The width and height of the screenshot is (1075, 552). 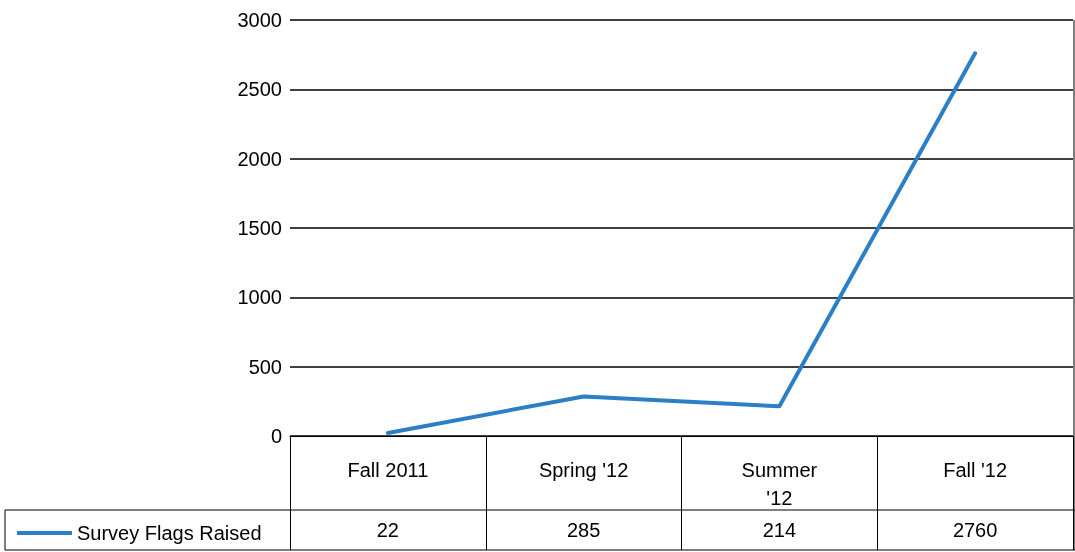 What do you see at coordinates (169, 533) in the screenshot?
I see `legend-label: Survey Flags Raised` at bounding box center [169, 533].